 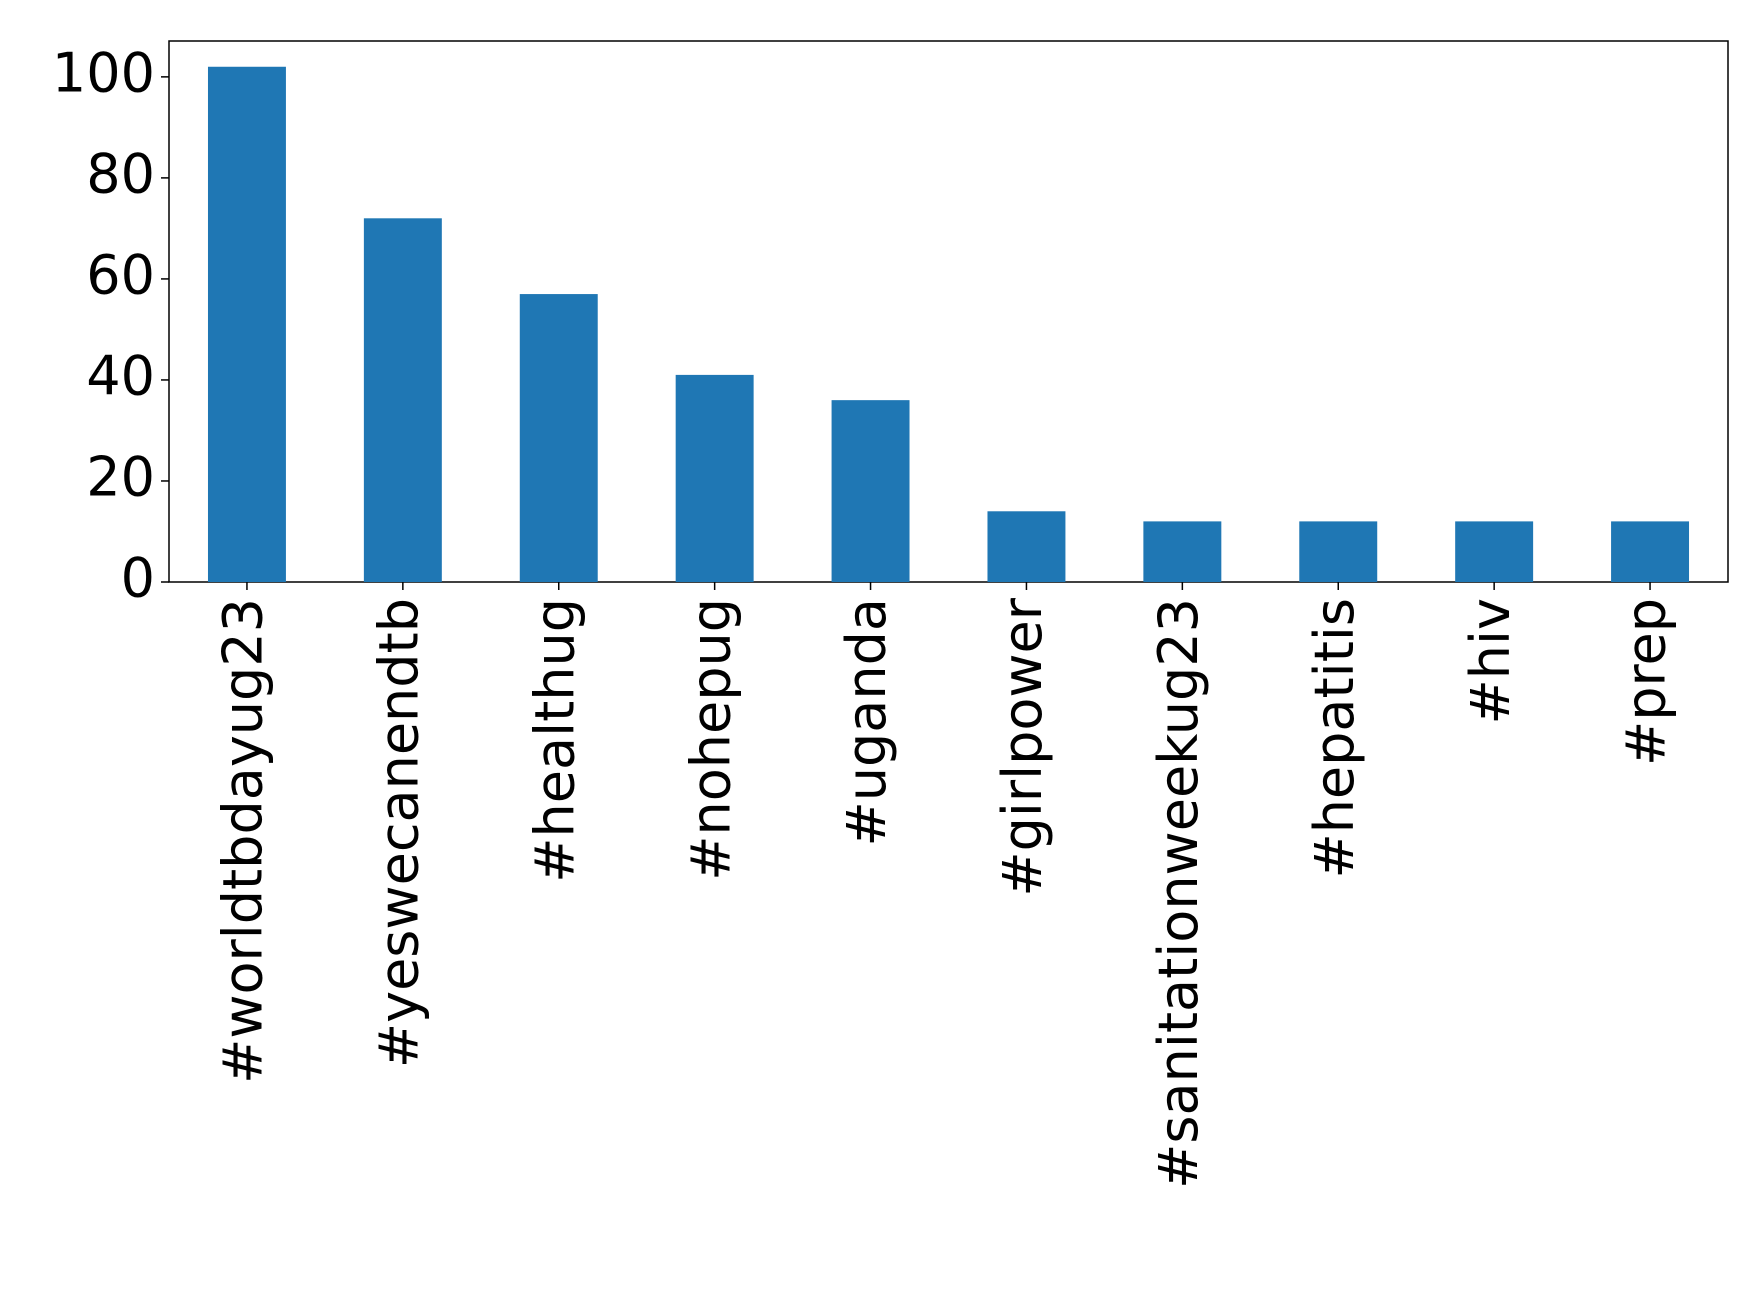 What do you see at coordinates (103, 73) in the screenshot?
I see `y-tick-label: 100` at bounding box center [103, 73].